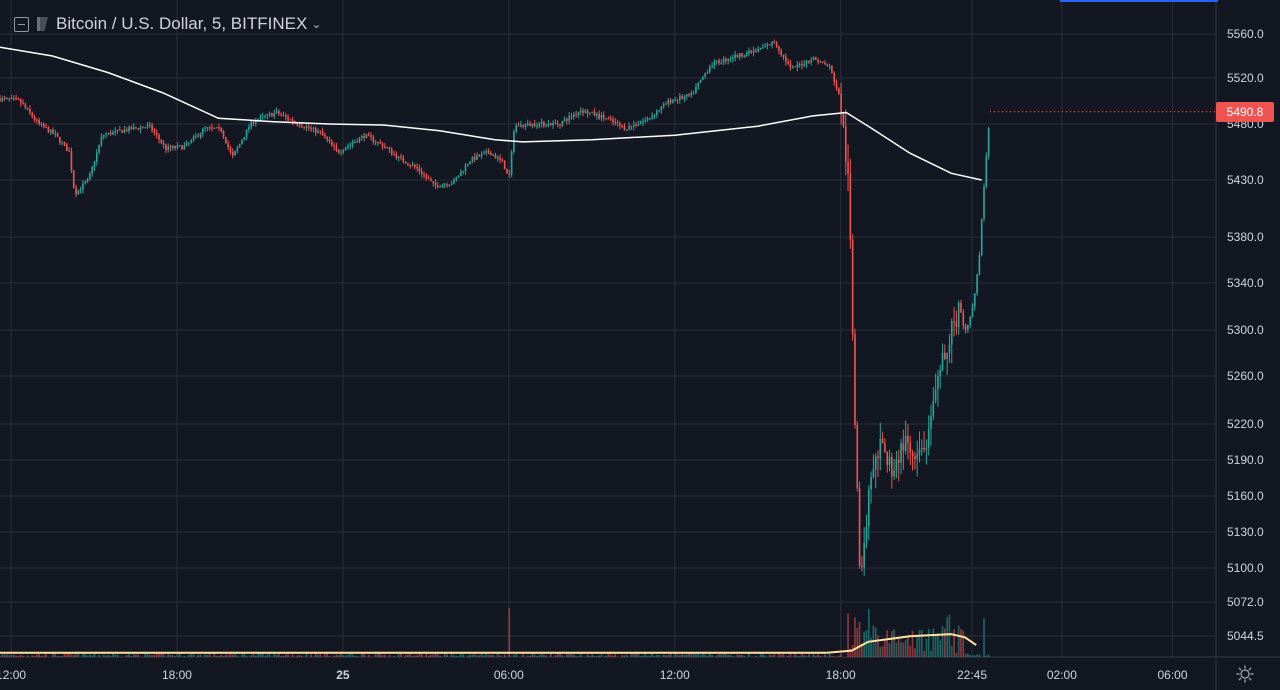 This screenshot has height=690, width=1280. What do you see at coordinates (509, 675) in the screenshot?
I see `time-axis-label: 06:00` at bounding box center [509, 675].